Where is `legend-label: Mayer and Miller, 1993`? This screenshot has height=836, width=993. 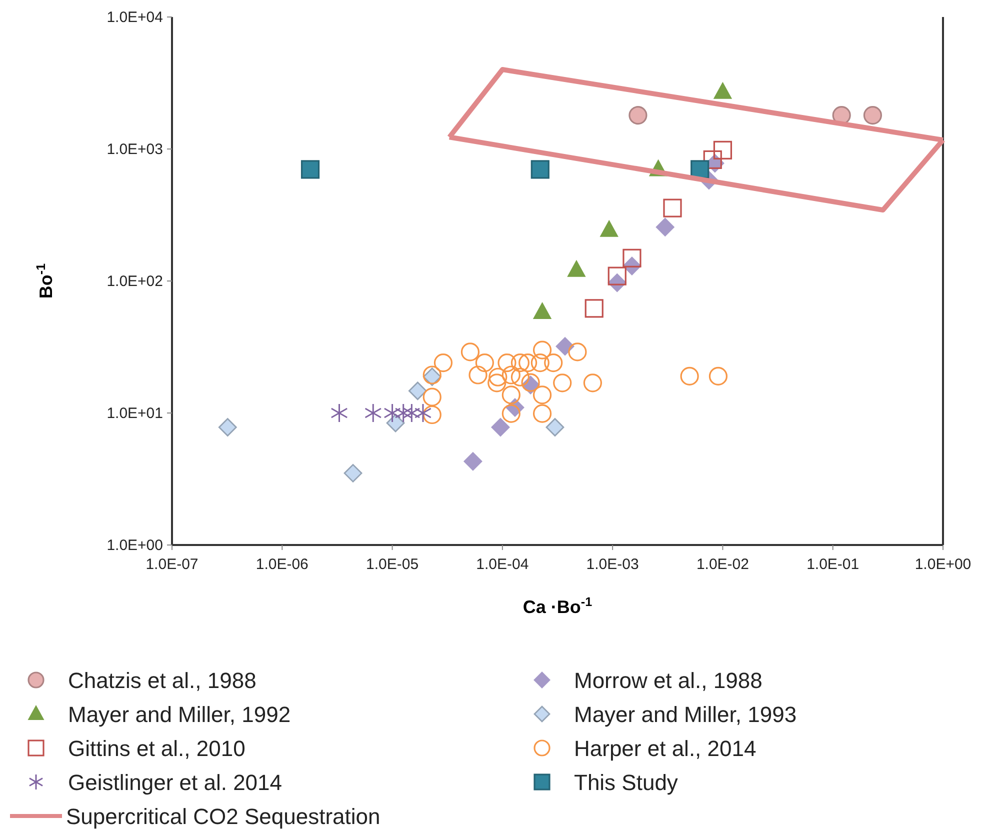
legend-label: Mayer and Miller, 1993 is located at coordinates (685, 714).